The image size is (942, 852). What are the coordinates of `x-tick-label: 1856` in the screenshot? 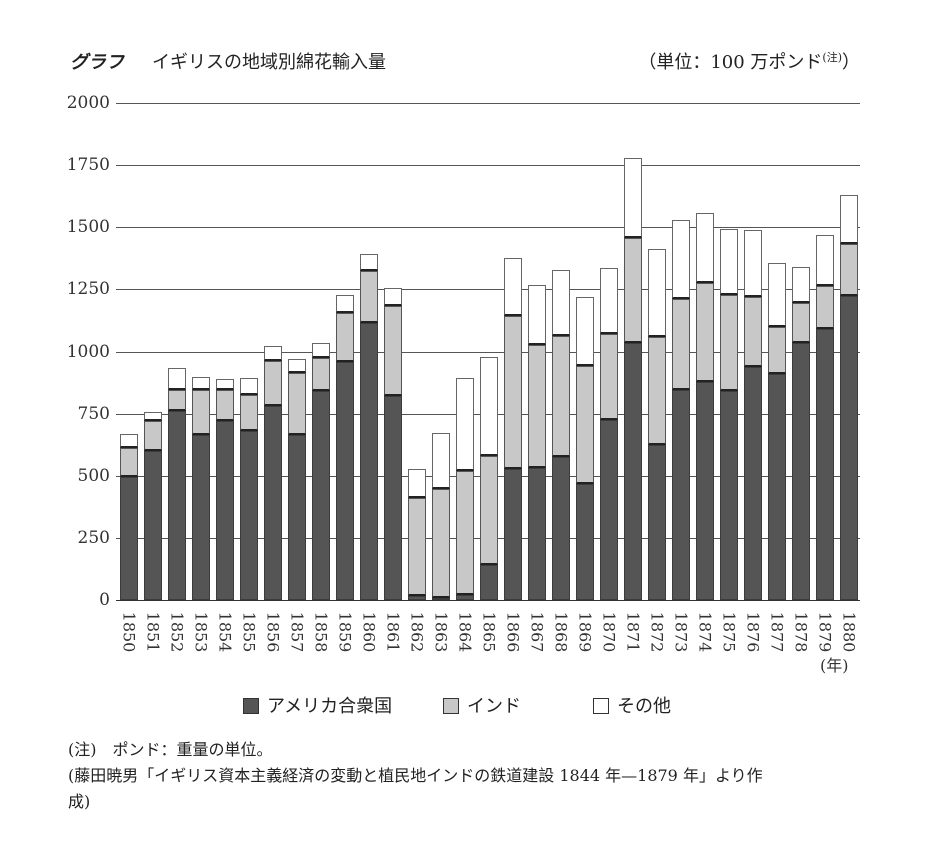 It's located at (273, 632).